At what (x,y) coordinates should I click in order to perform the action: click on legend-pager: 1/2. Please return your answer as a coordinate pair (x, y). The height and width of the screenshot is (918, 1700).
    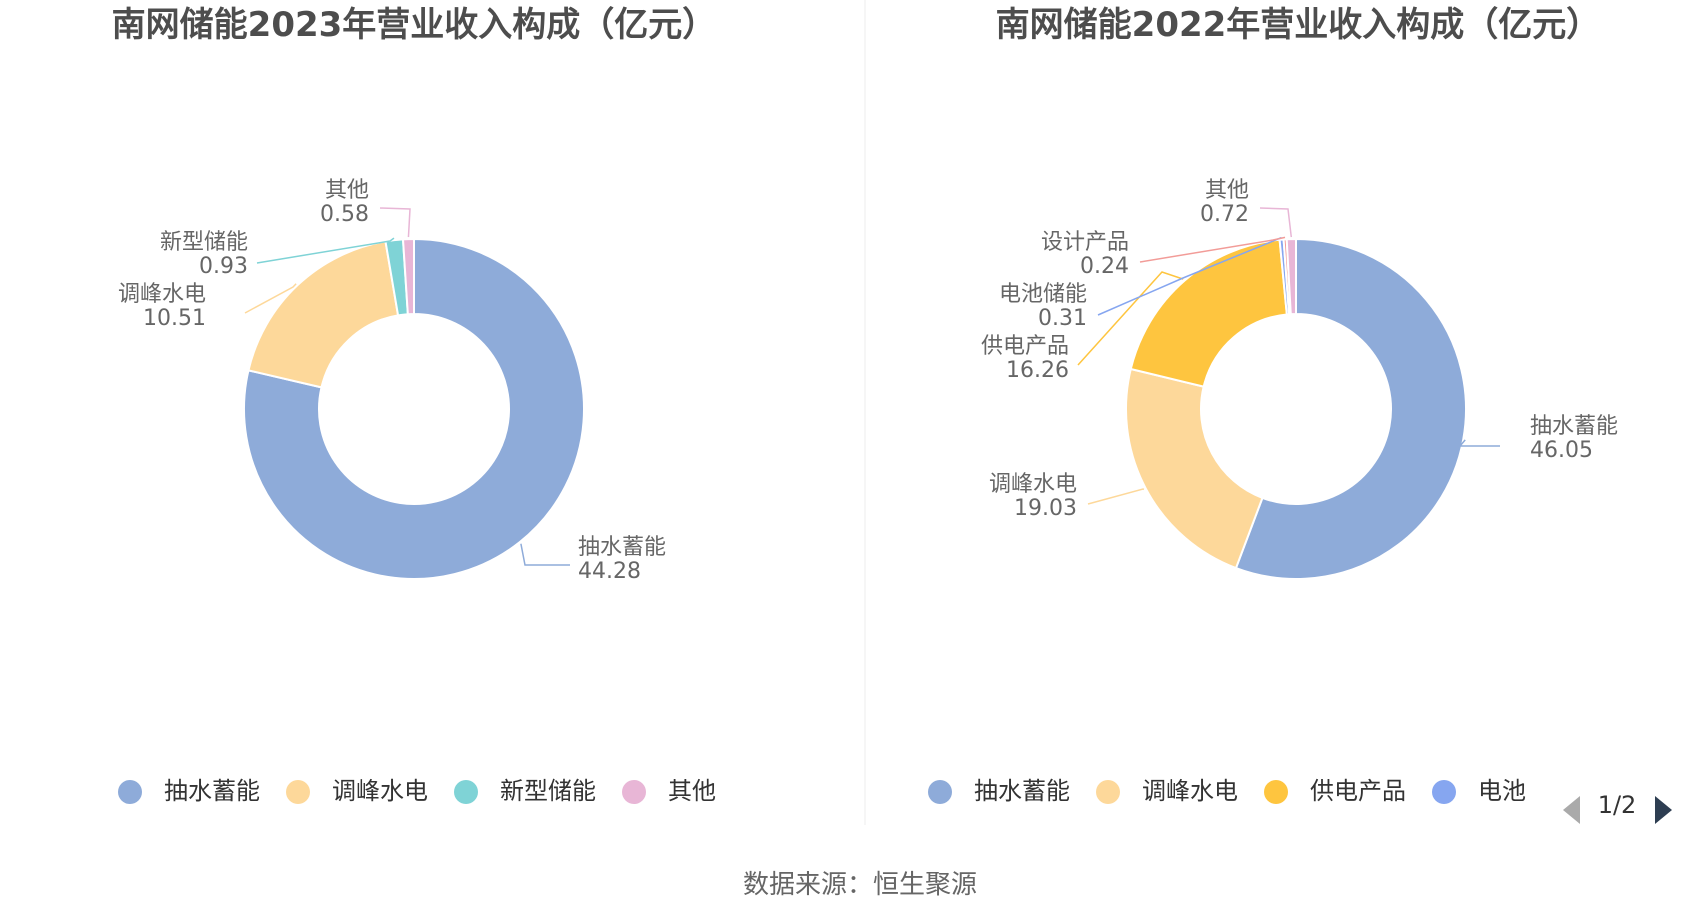
    Looking at the image, I should click on (1617, 807).